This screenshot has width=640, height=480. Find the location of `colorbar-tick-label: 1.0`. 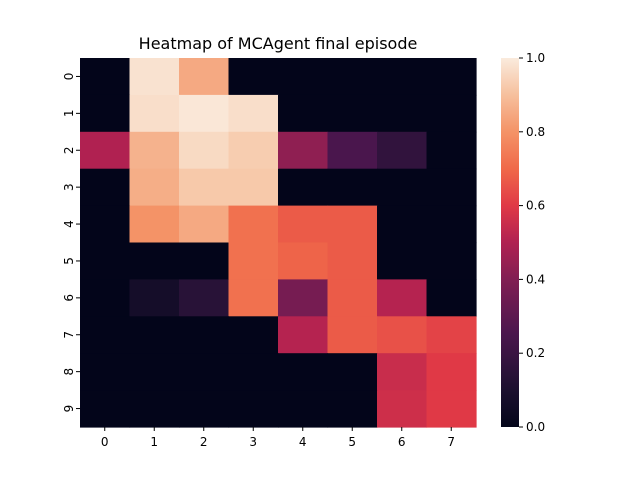

colorbar-tick-label: 1.0 is located at coordinates (535, 58).